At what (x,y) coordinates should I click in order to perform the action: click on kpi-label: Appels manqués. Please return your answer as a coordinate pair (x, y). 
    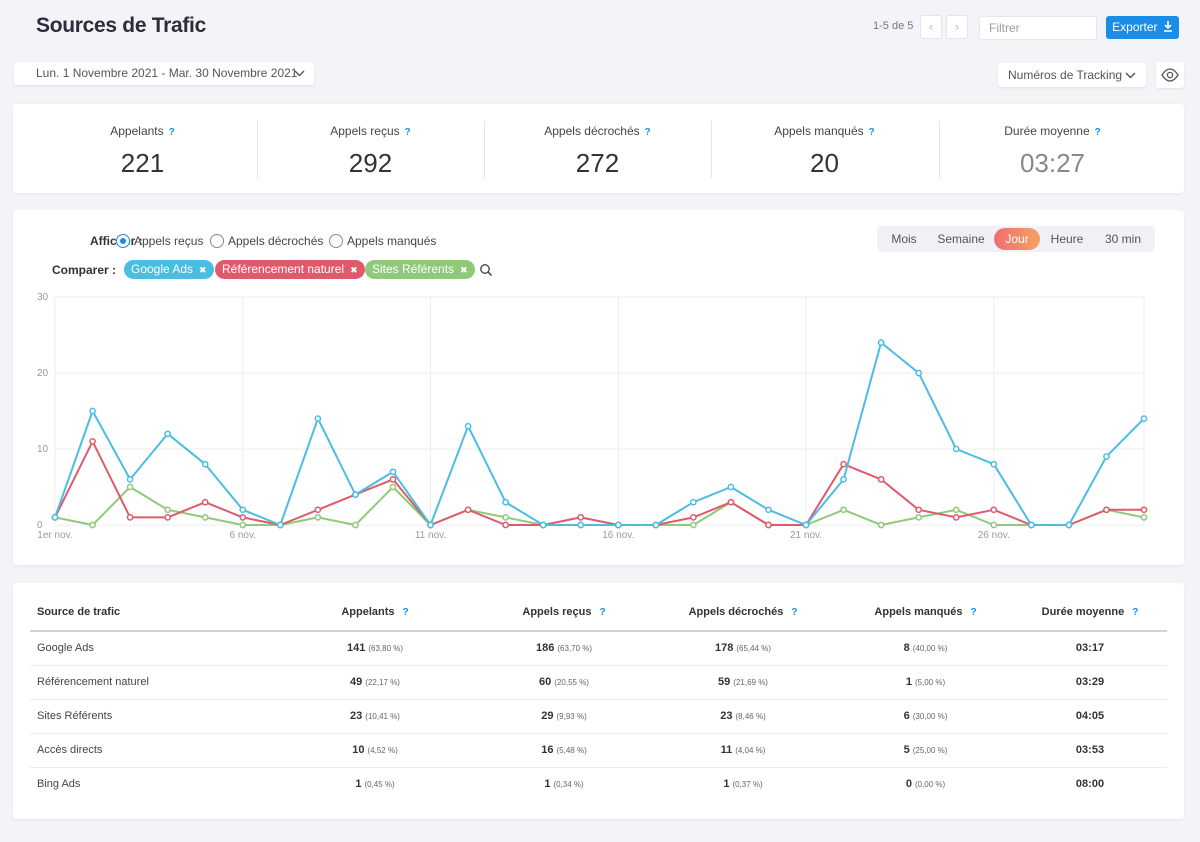
    Looking at the image, I should click on (819, 131).